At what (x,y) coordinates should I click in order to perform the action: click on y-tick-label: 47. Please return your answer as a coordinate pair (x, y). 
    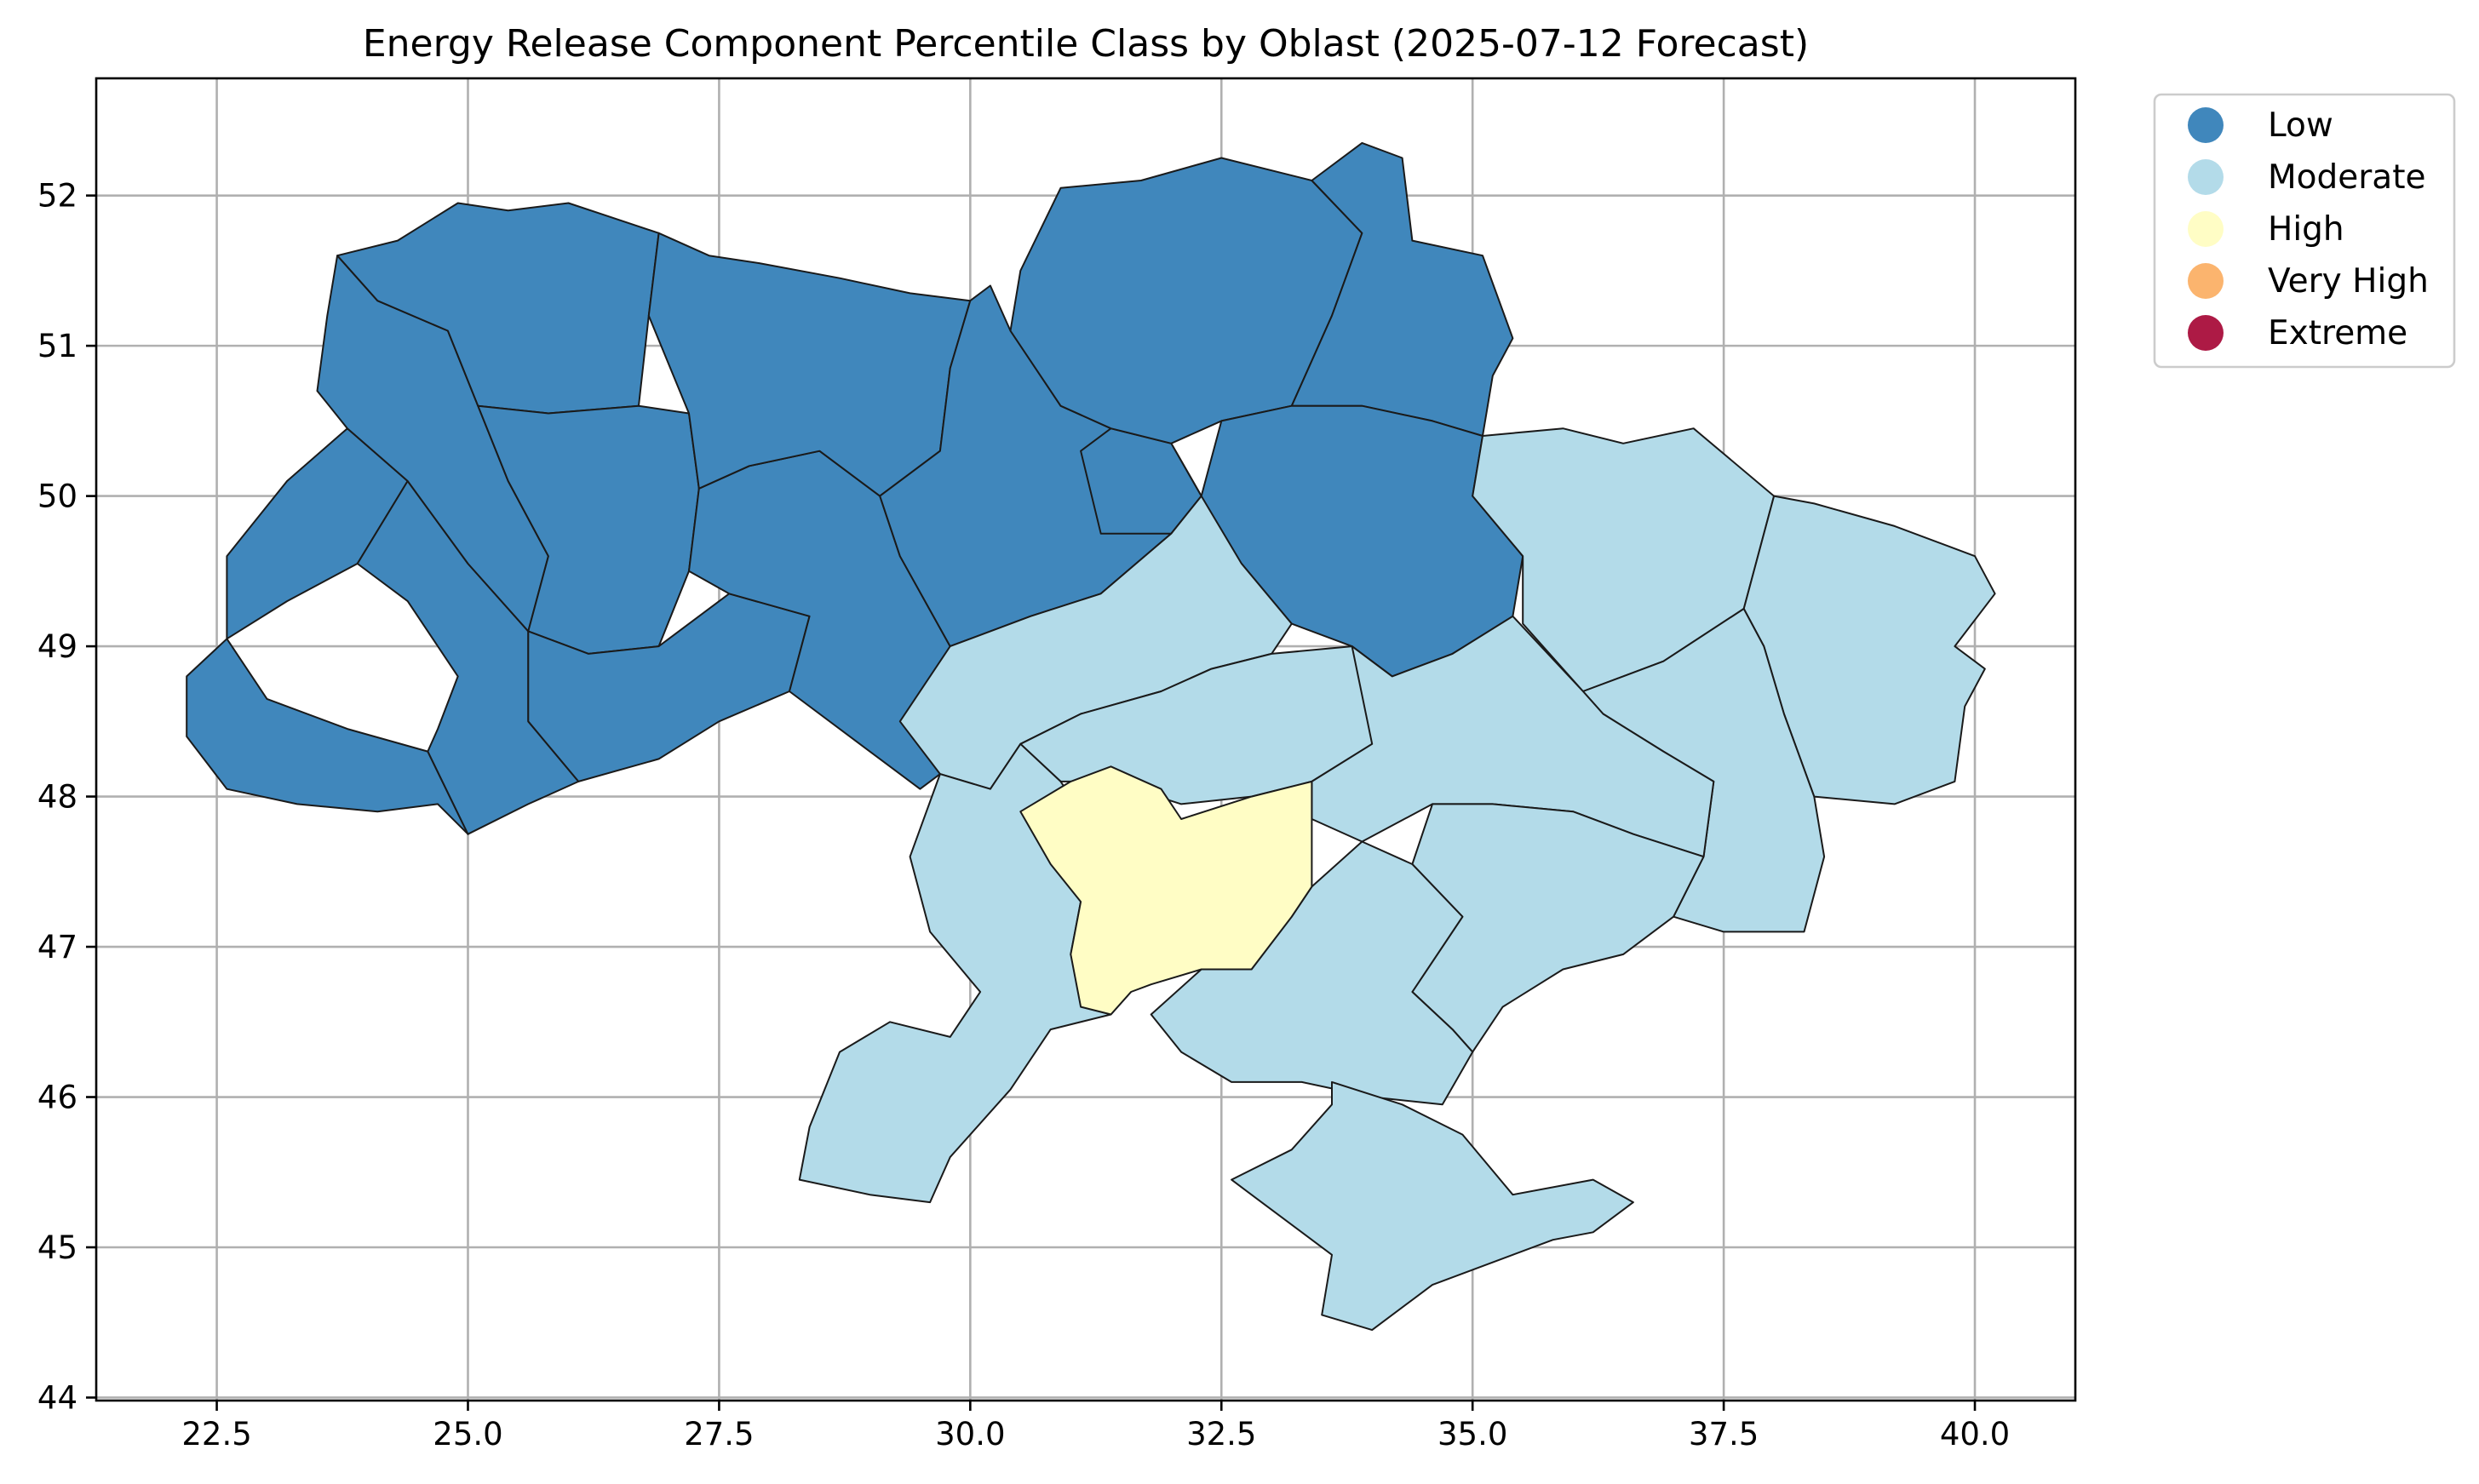
    Looking at the image, I should click on (57, 947).